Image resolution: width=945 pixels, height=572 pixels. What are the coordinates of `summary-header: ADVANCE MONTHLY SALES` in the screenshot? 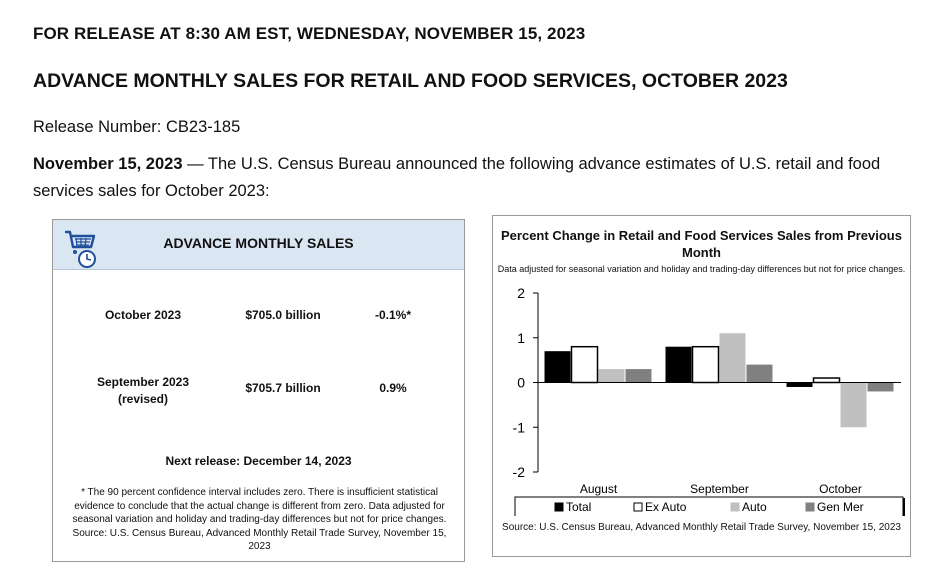 It's located at (258, 245).